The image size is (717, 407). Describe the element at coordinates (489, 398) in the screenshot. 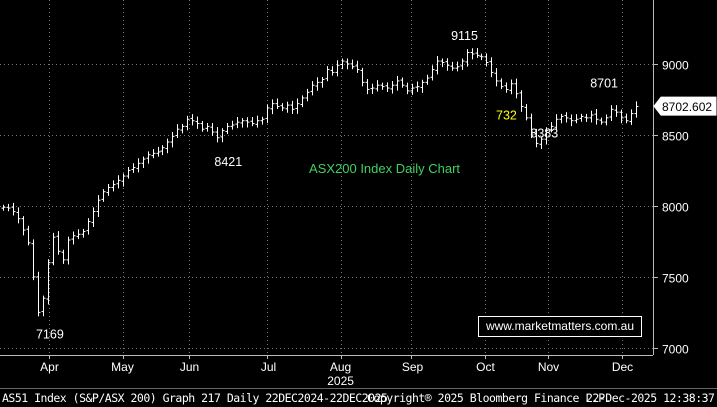

I see `footer-copyright: Copyright® 2025 Bloomberg Finance L.P.` at that location.